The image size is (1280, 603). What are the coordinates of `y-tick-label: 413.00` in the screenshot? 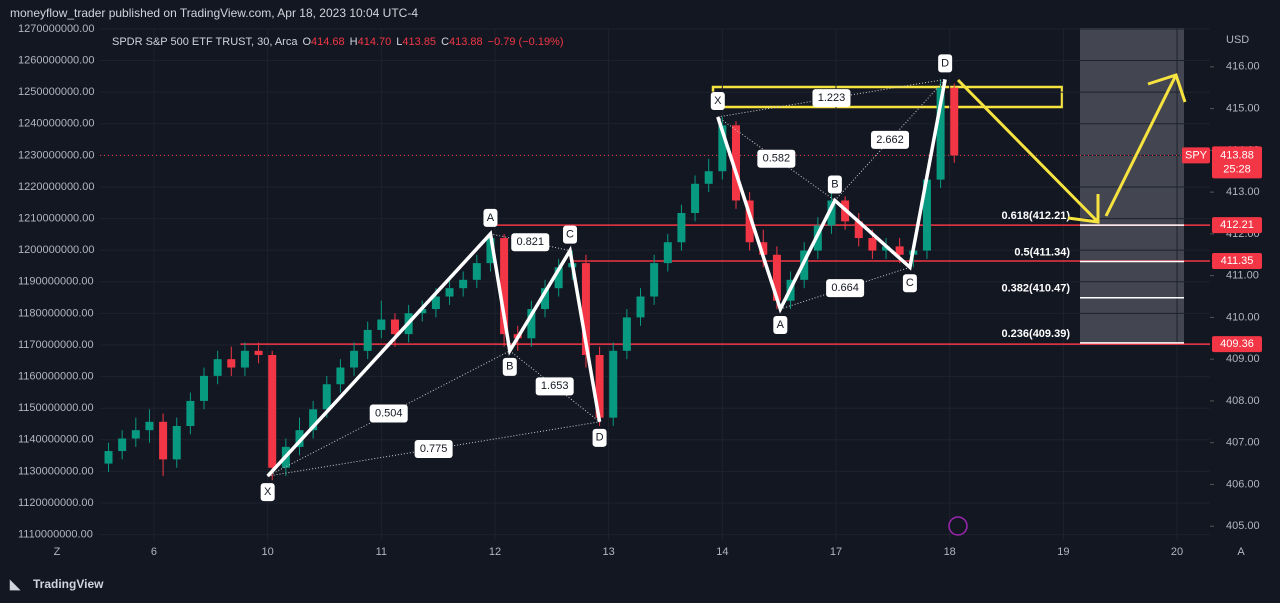 It's located at (1243, 192).